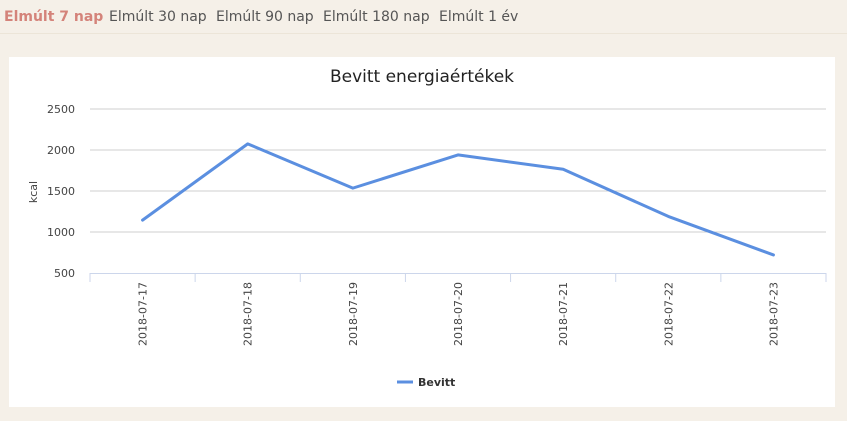  I want to click on x-tick-label: 2018-07-23, so click(773, 314).